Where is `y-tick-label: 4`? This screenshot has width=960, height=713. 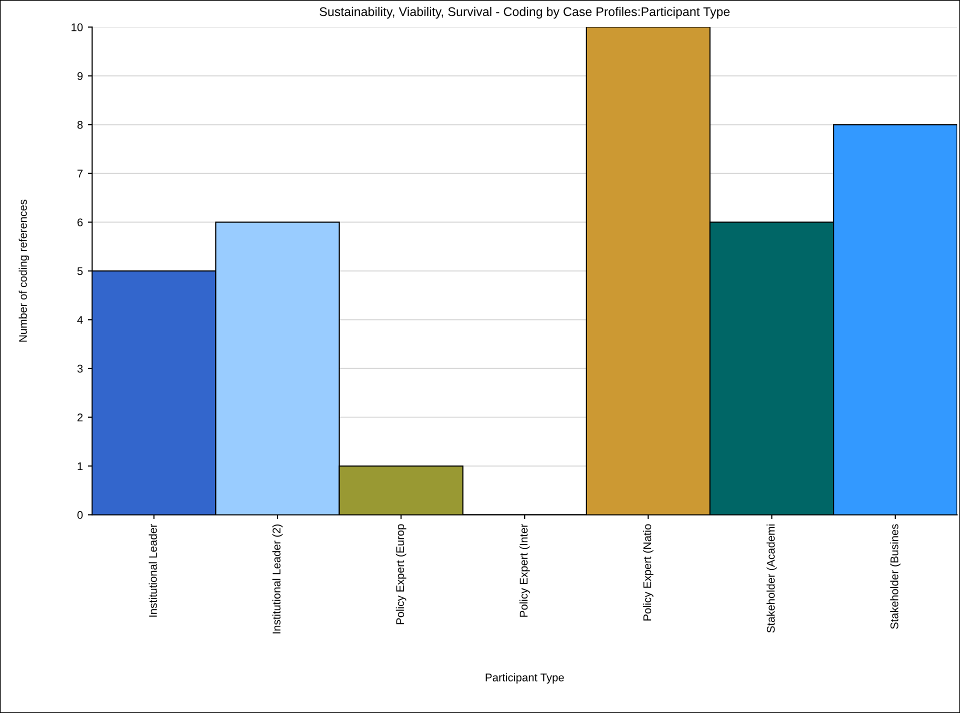 y-tick-label: 4 is located at coordinates (80, 320).